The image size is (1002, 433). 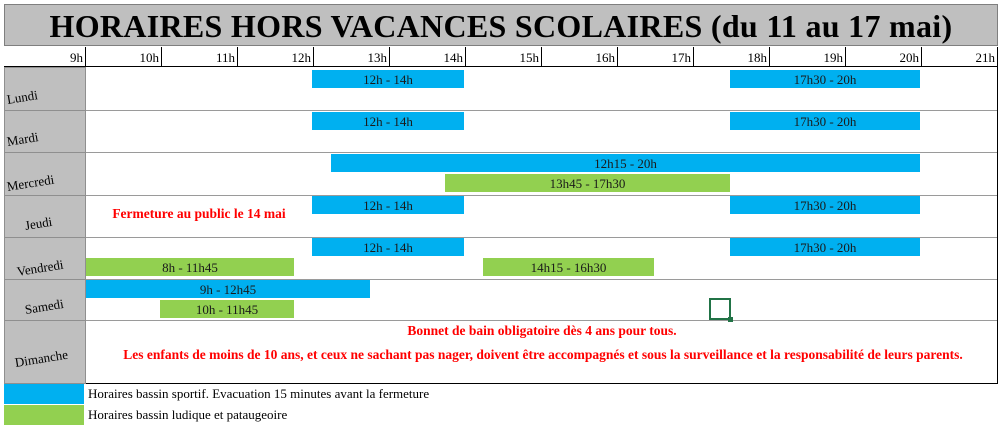 What do you see at coordinates (30, 182) in the screenshot?
I see `day-label: Mercredi` at bounding box center [30, 182].